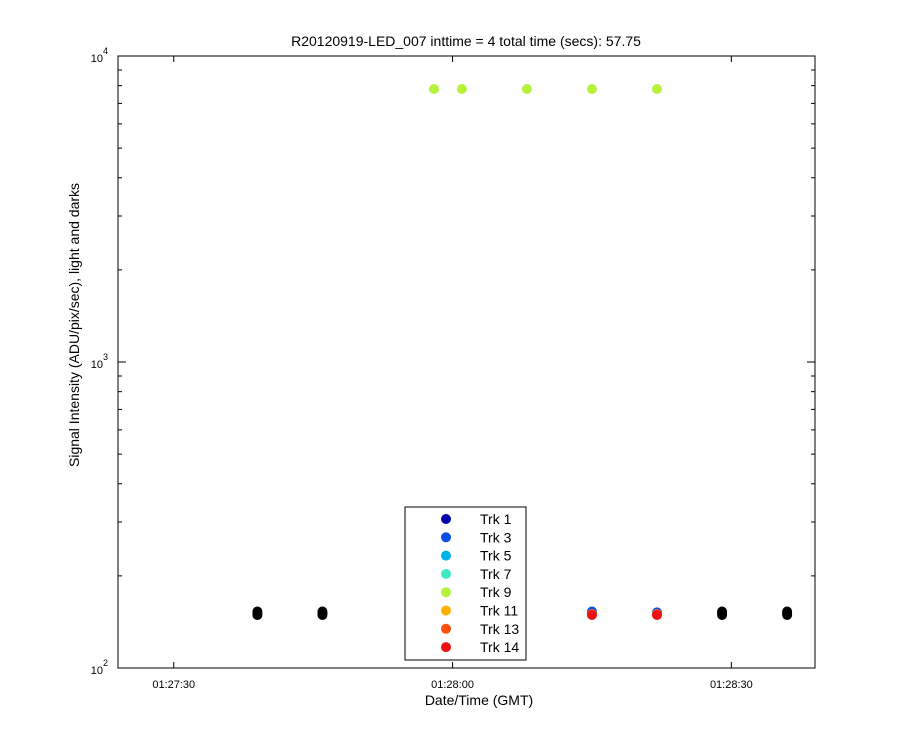  I want to click on legend-box, so click(465, 583).